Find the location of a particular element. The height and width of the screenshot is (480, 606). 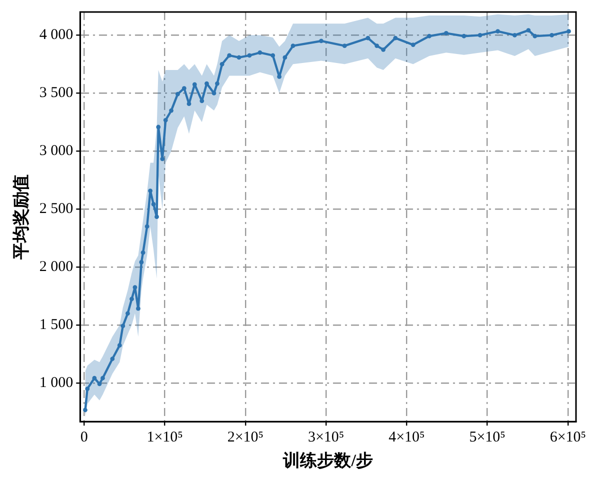

x-tick-label: 3×10⁵ is located at coordinates (326, 438).